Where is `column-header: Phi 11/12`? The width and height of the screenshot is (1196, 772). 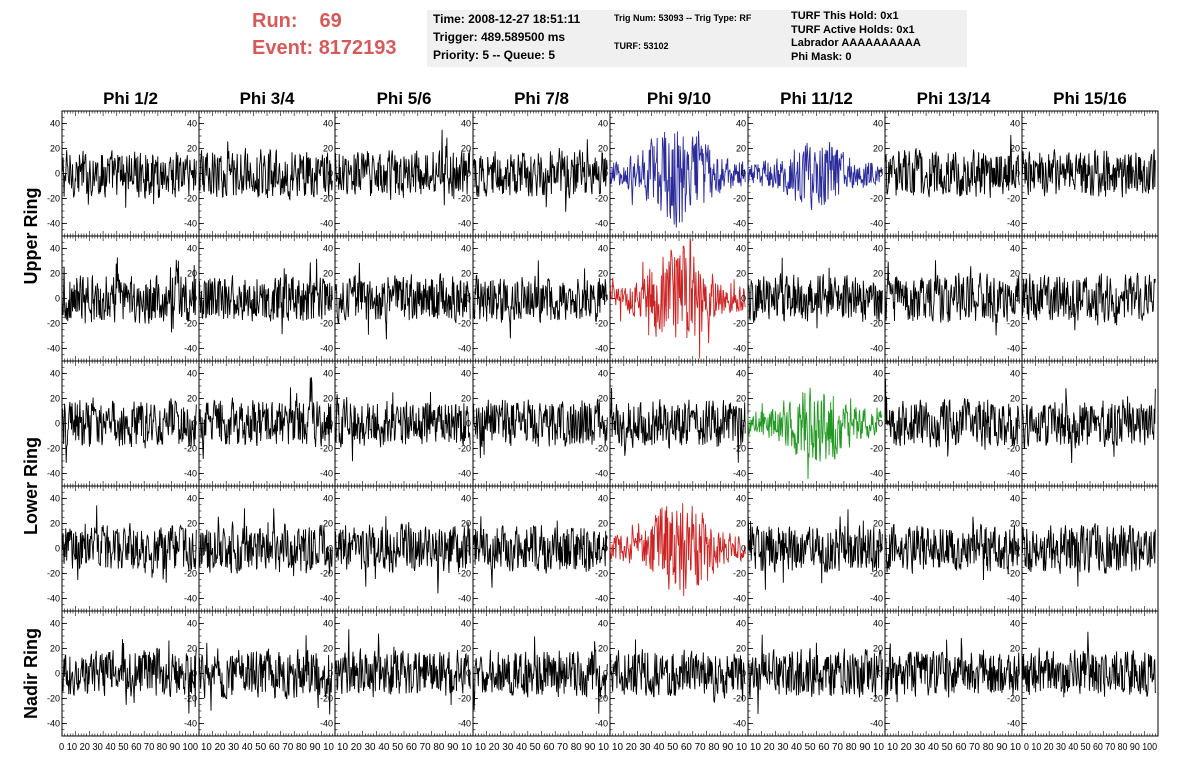 column-header: Phi 11/12 is located at coordinates (816, 98).